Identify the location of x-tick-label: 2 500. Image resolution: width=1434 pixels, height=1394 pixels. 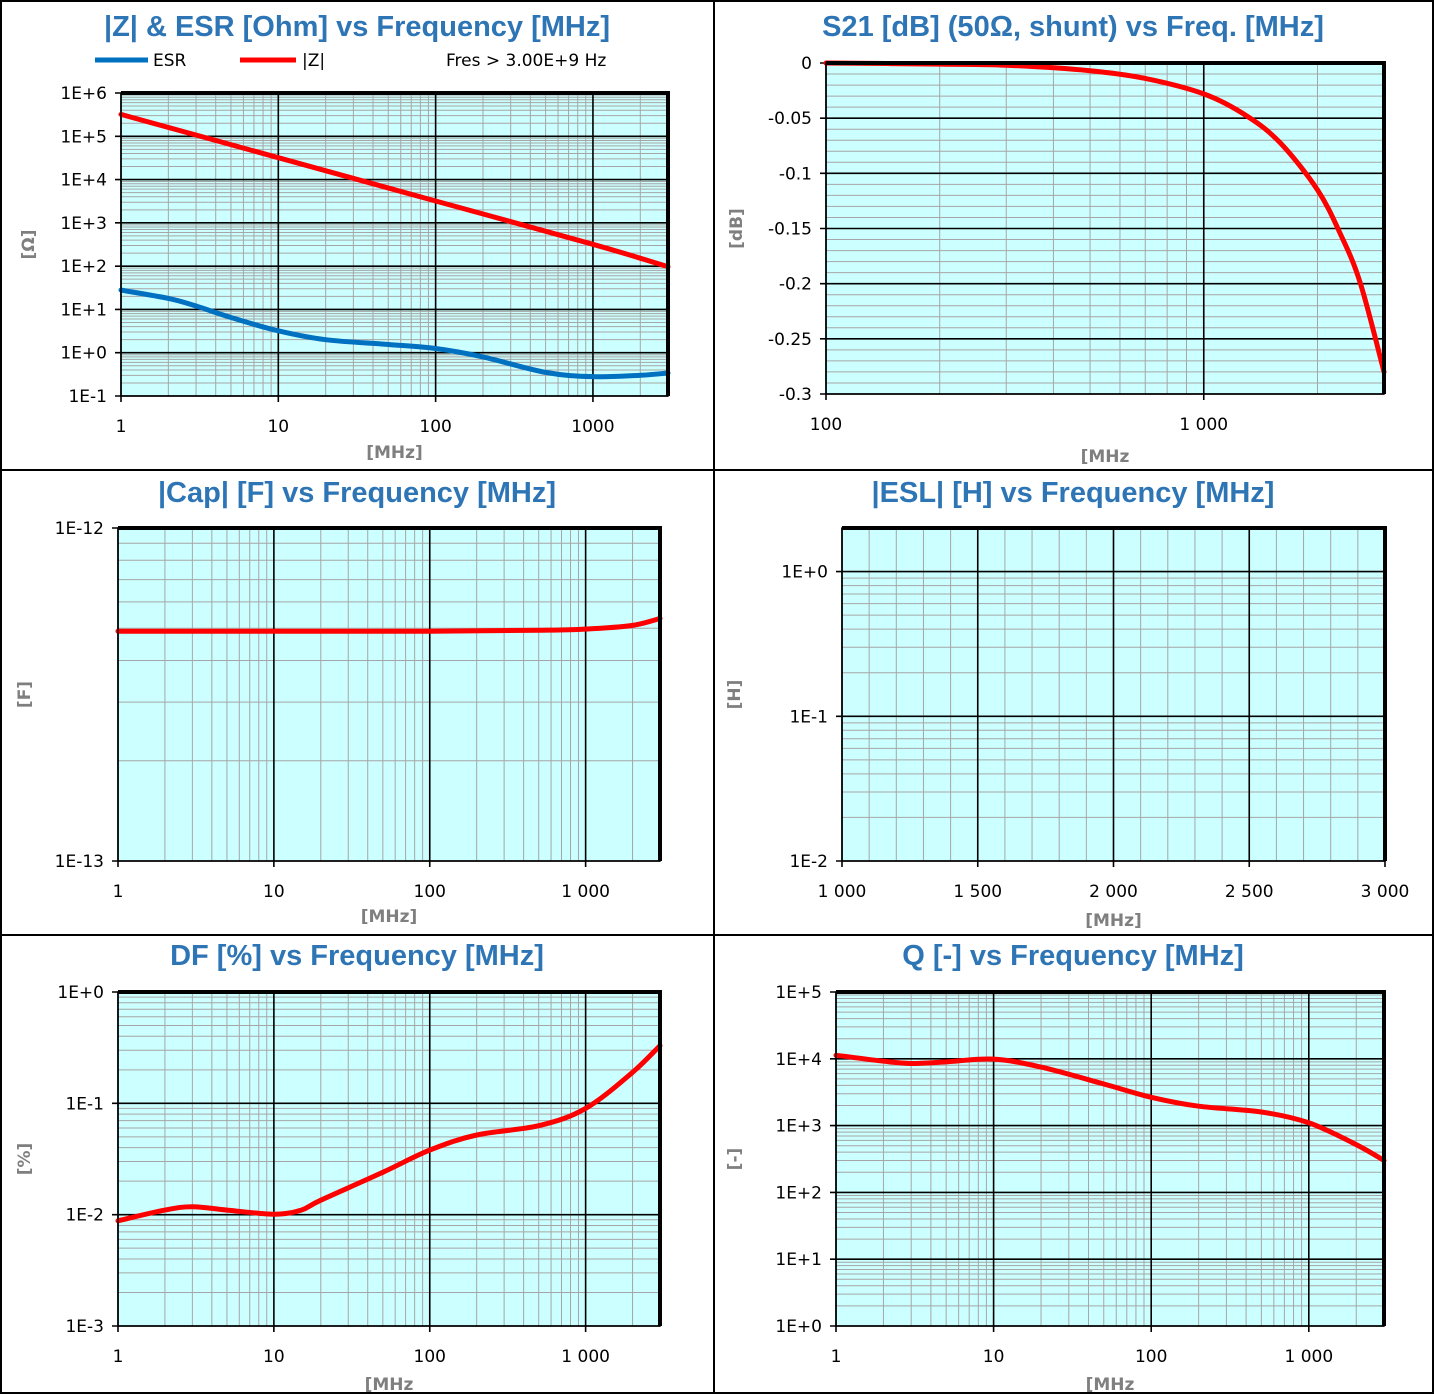
(1249, 892).